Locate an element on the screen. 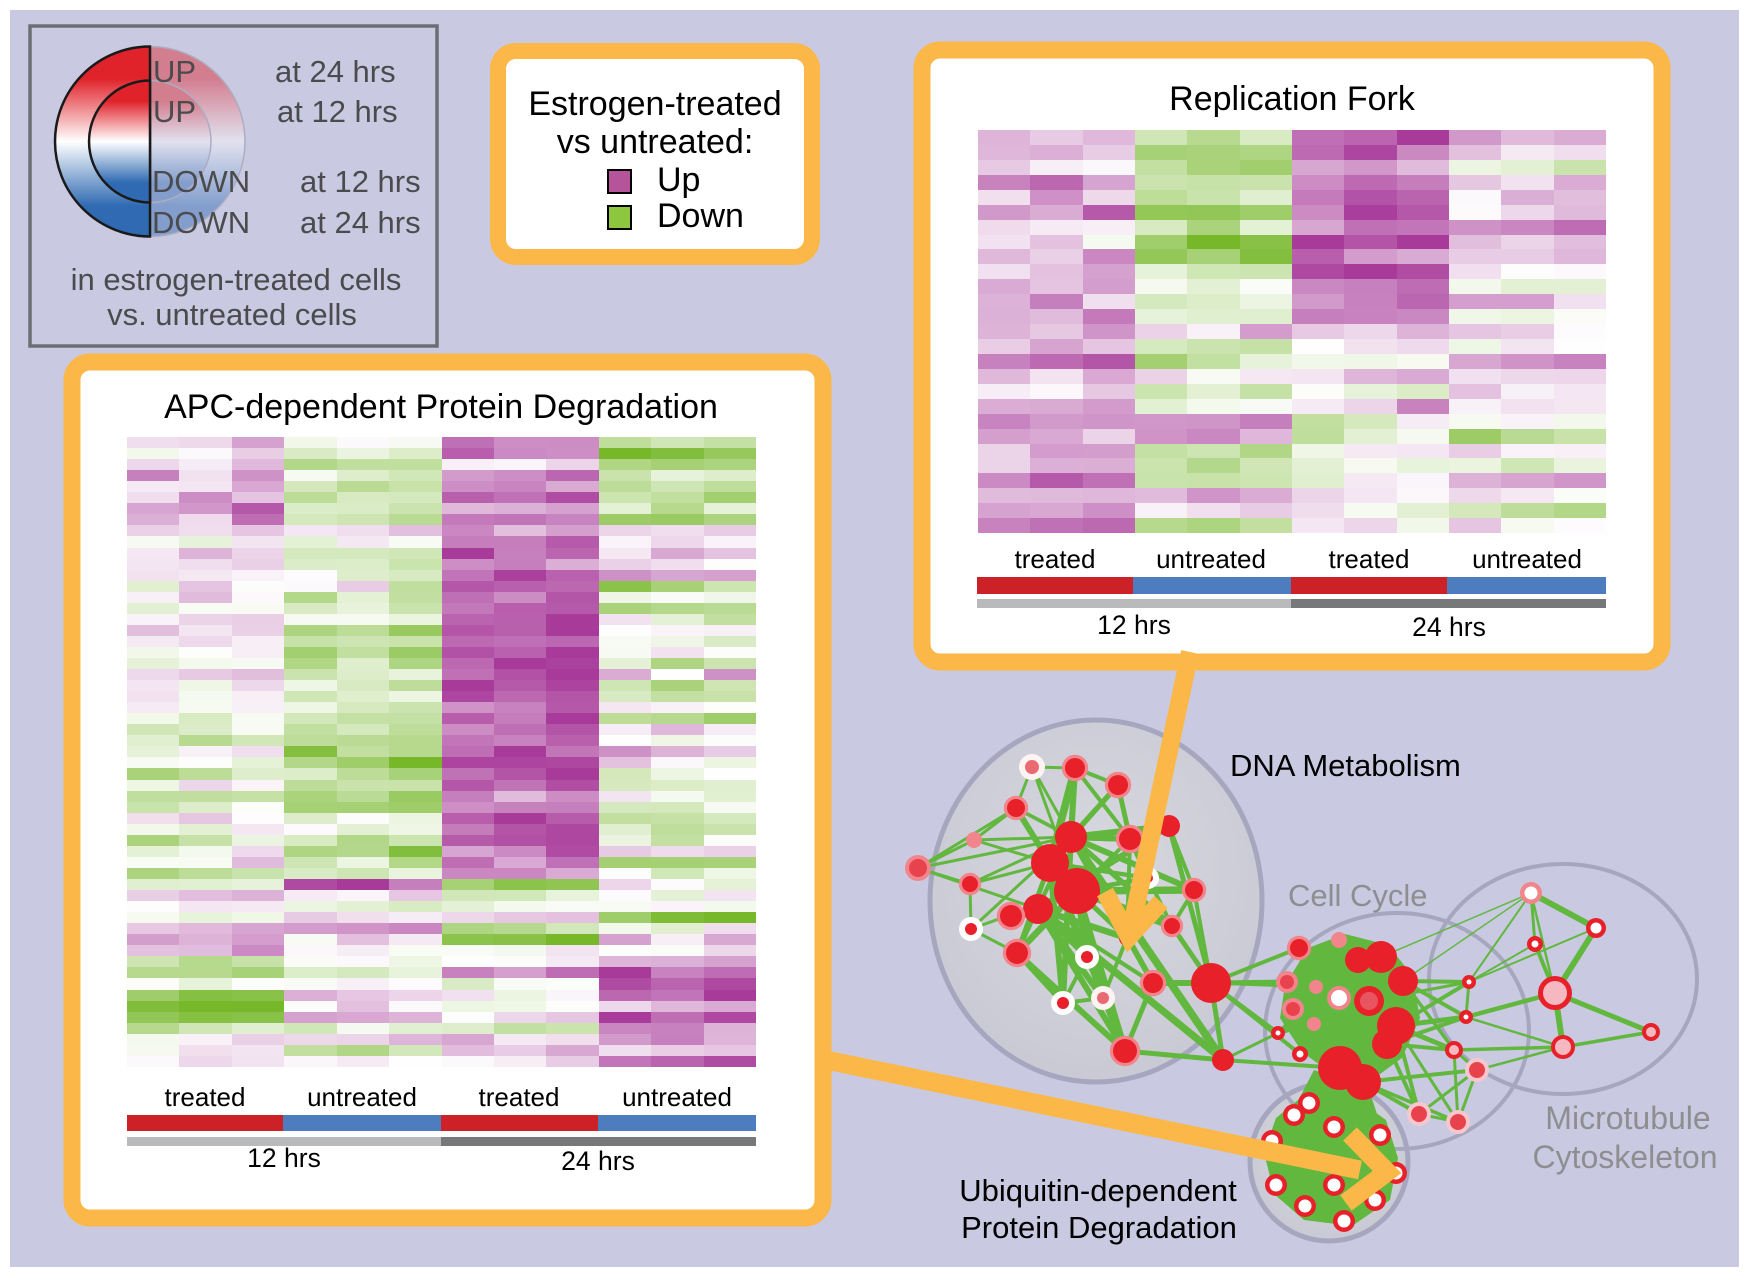  svg-text: Microtubule is located at coordinates (1627, 1118).